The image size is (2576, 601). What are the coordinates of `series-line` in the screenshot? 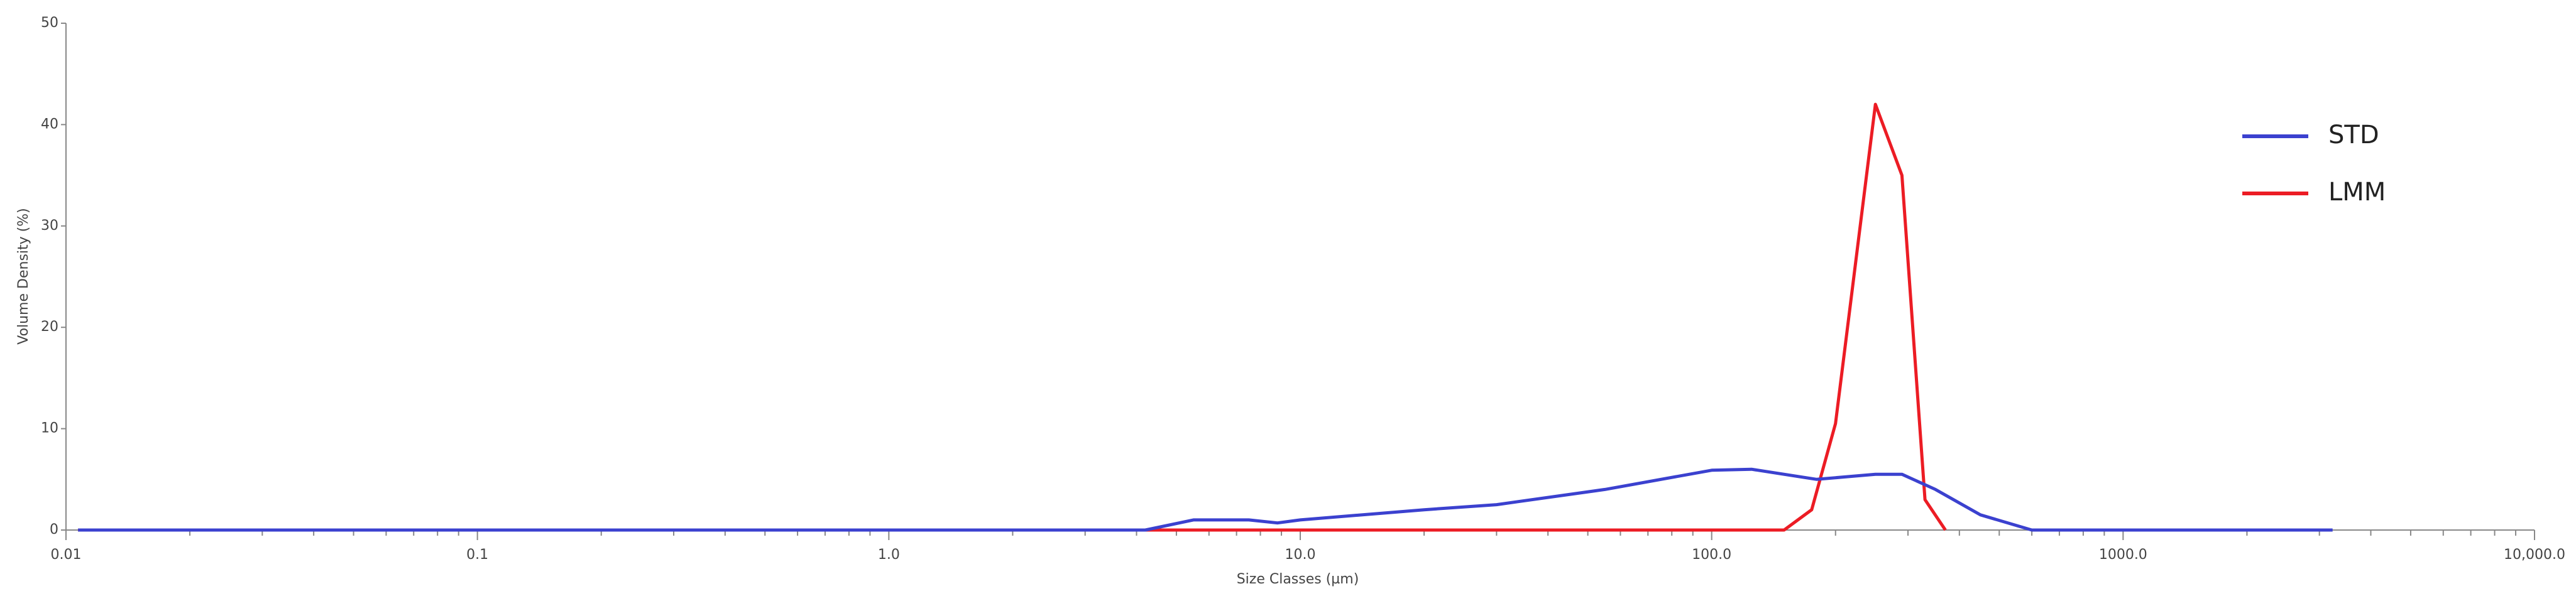 It's located at (1205, 499).